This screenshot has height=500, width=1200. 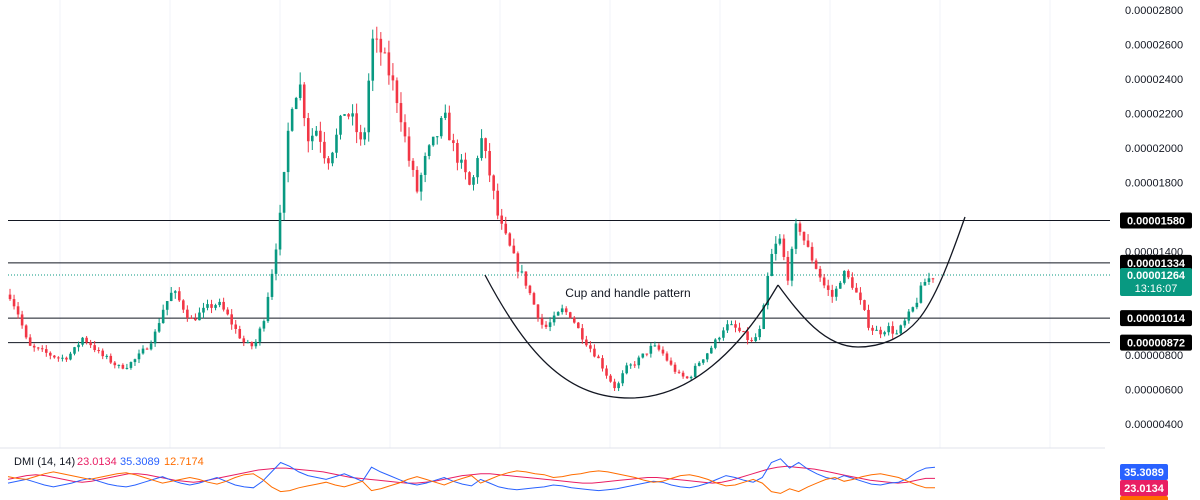 I want to click on dmi-plus-value: 35.3089, so click(x=140, y=462).